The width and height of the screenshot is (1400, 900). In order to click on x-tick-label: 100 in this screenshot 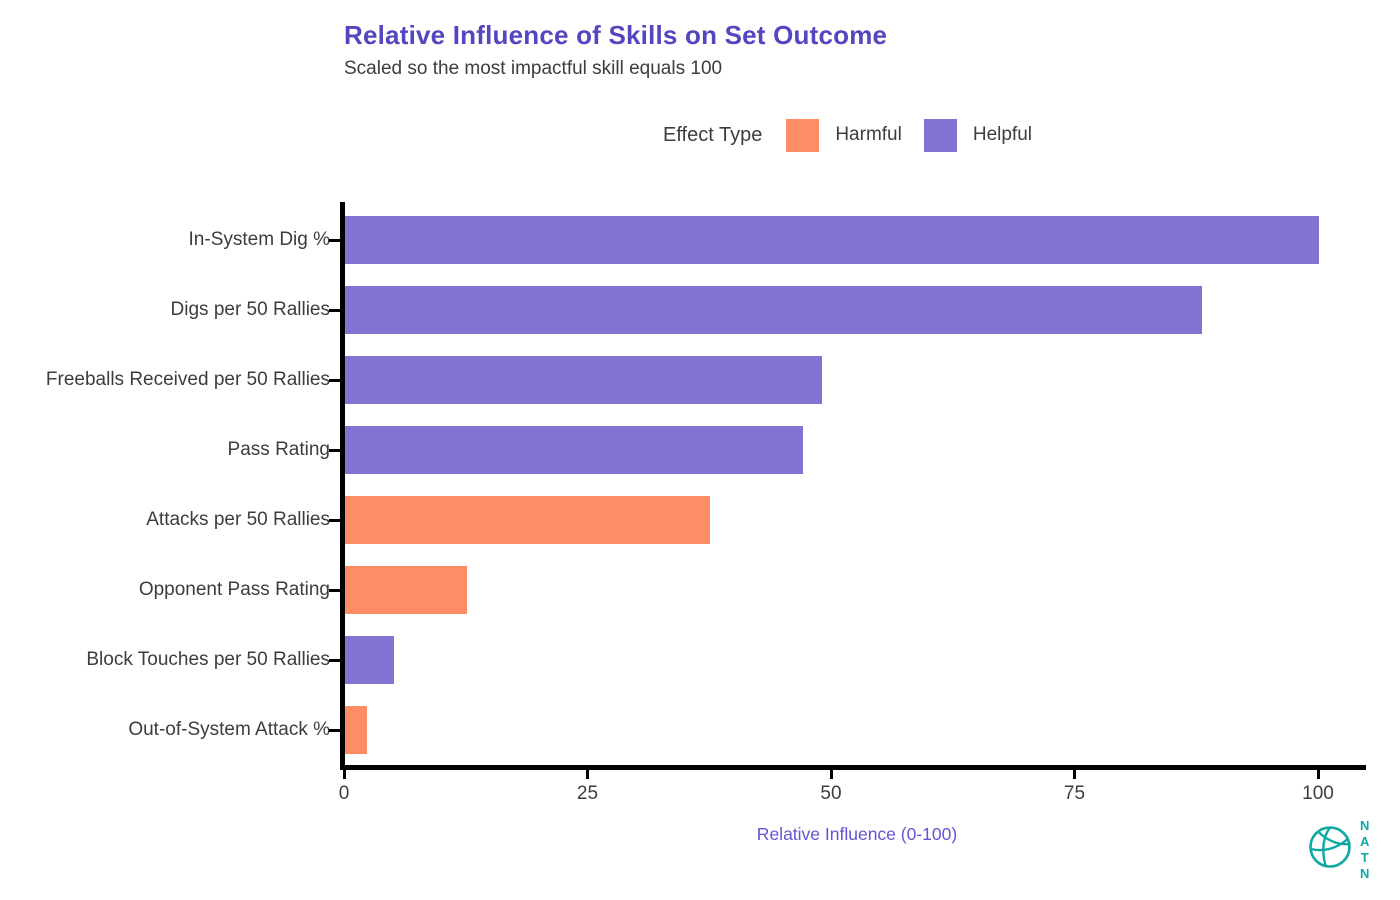, I will do `click(1318, 793)`.